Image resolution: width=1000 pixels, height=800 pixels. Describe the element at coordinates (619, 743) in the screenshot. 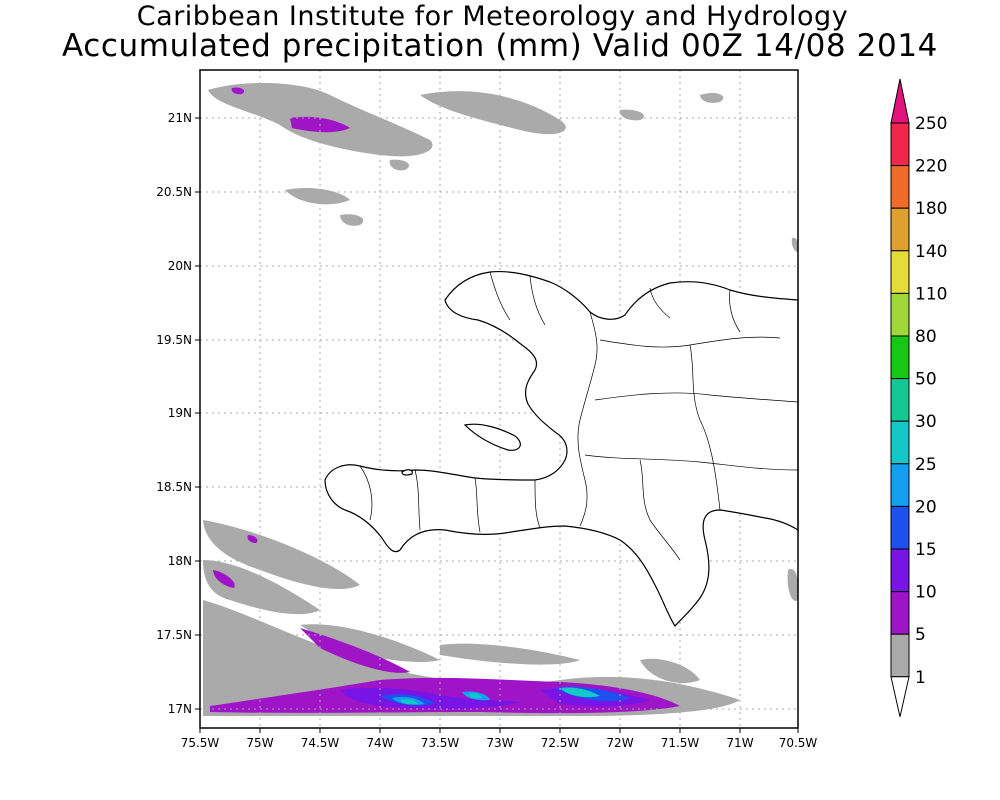

I see `lon-tick-label: 72W` at that location.